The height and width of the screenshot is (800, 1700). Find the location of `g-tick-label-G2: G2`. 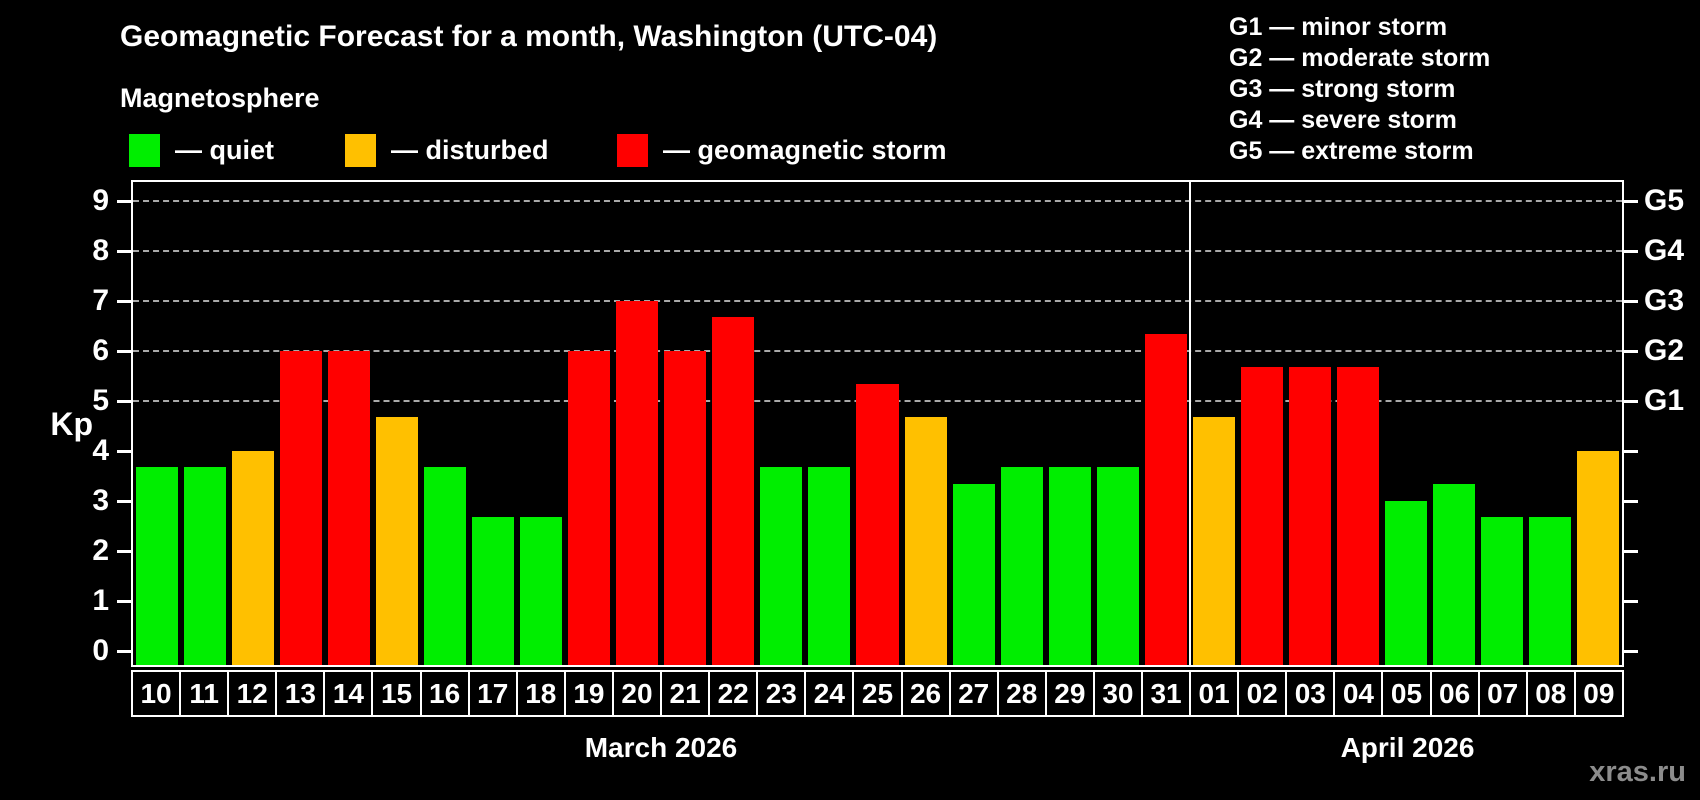

g-tick-label-G2: G2 is located at coordinates (1664, 350).